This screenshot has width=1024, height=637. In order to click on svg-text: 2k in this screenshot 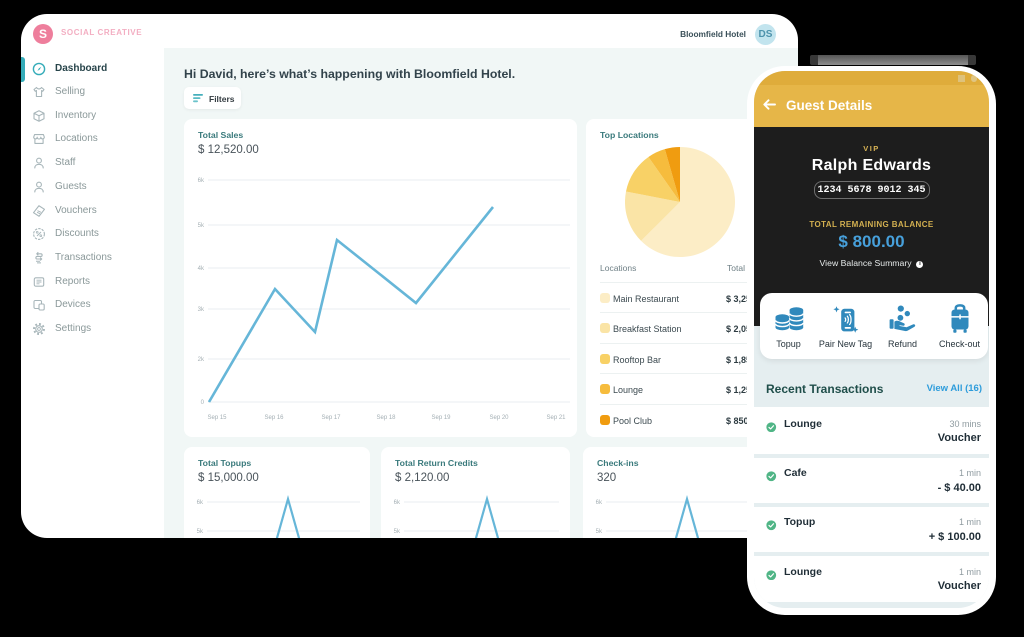, I will do `click(201, 360)`.